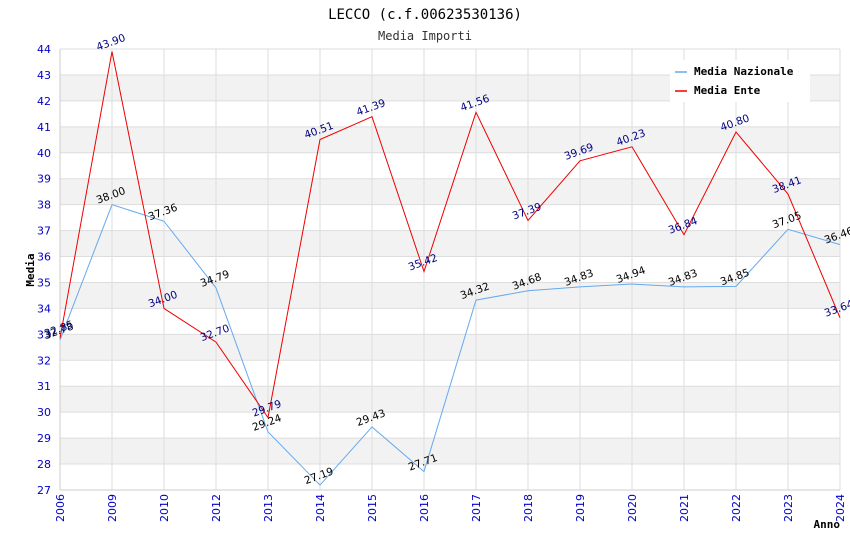 The image size is (850, 550). I want to click on x-tick-label: 2022, so click(736, 508).